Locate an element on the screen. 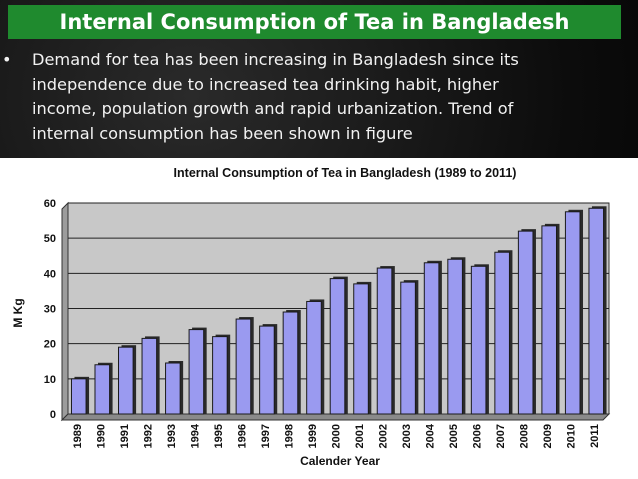 This screenshot has width=638, height=479. x-tick-label: 2009 is located at coordinates (548, 436).